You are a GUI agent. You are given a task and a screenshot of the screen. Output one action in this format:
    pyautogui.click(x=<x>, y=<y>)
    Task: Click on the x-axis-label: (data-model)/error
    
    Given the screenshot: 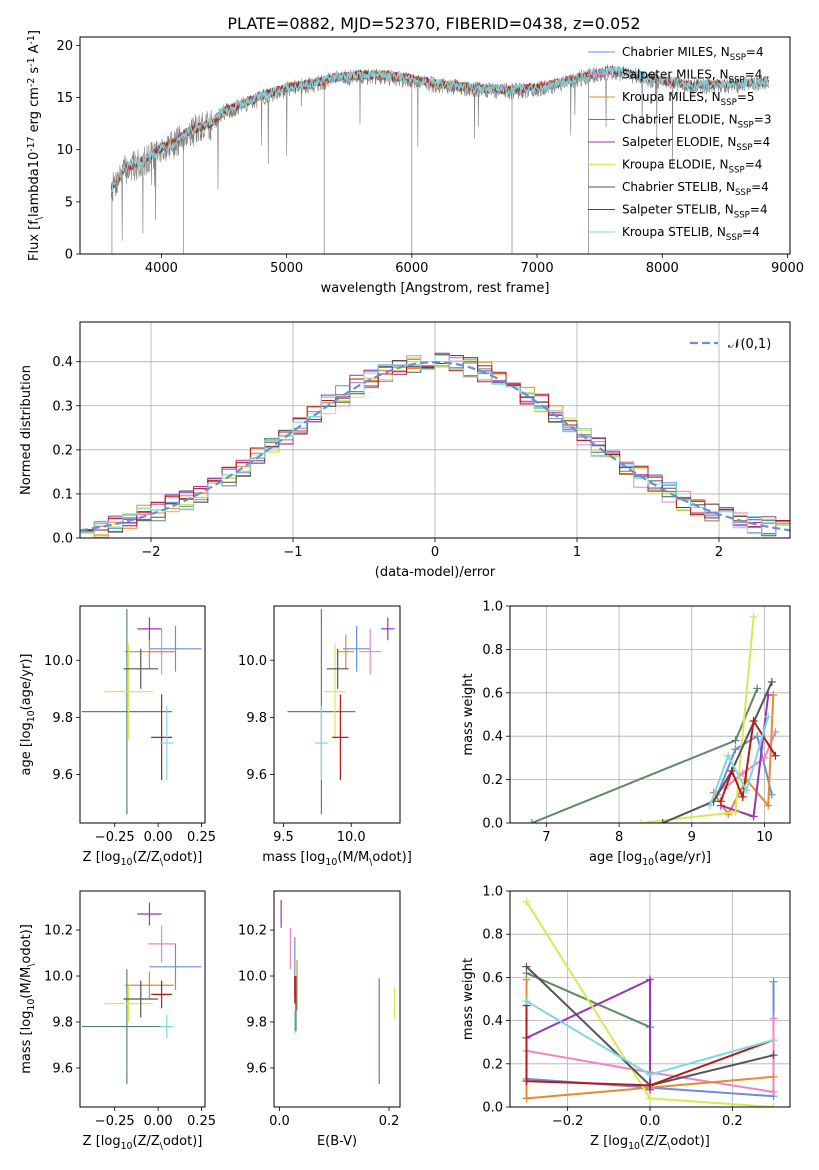 What is the action you would take?
    pyautogui.click(x=435, y=572)
    